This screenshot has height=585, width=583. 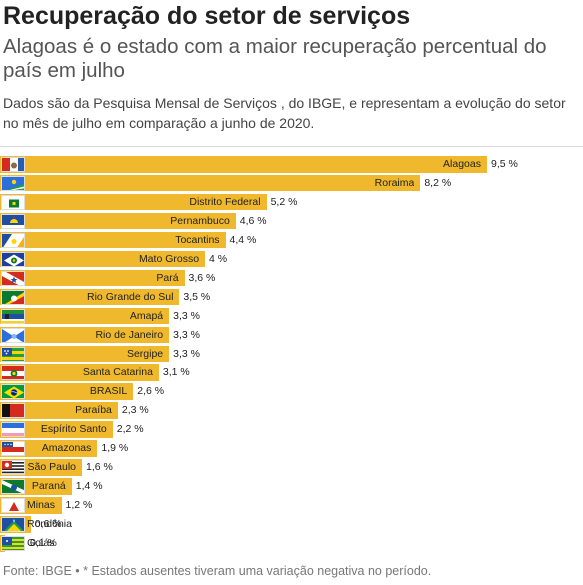 What do you see at coordinates (129, 334) in the screenshot?
I see `bar-category-label: Rio de Janeiro` at bounding box center [129, 334].